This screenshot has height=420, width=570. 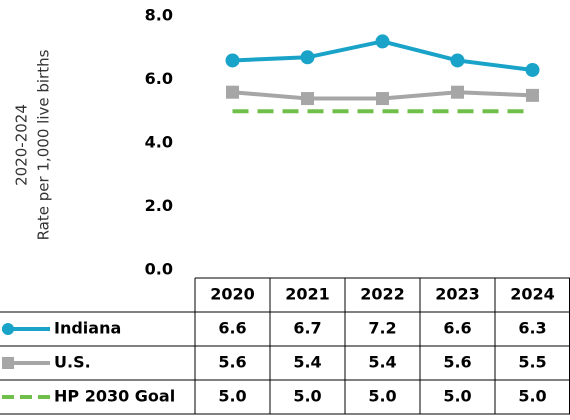 What do you see at coordinates (159, 15) in the screenshot?
I see `y-tick-label: 8.0` at bounding box center [159, 15].